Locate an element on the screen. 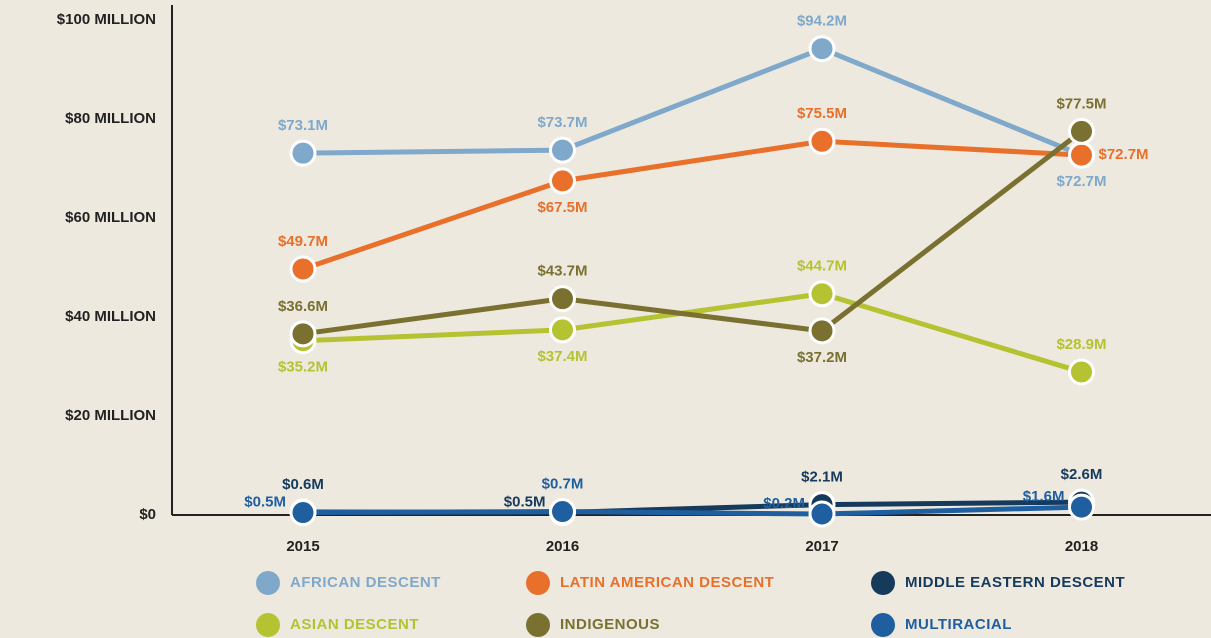  data-label: $35.2M is located at coordinates (303, 367).